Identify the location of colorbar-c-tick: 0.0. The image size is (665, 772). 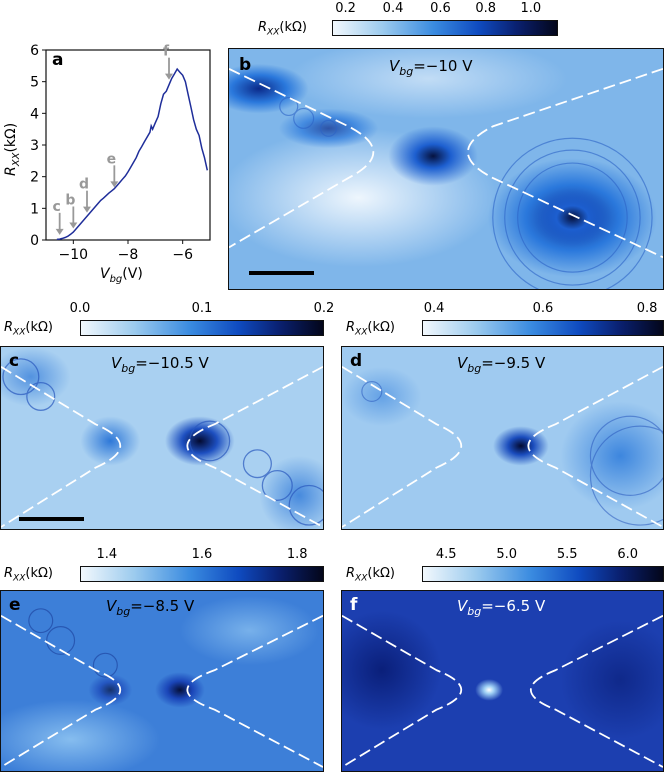
(80, 308).